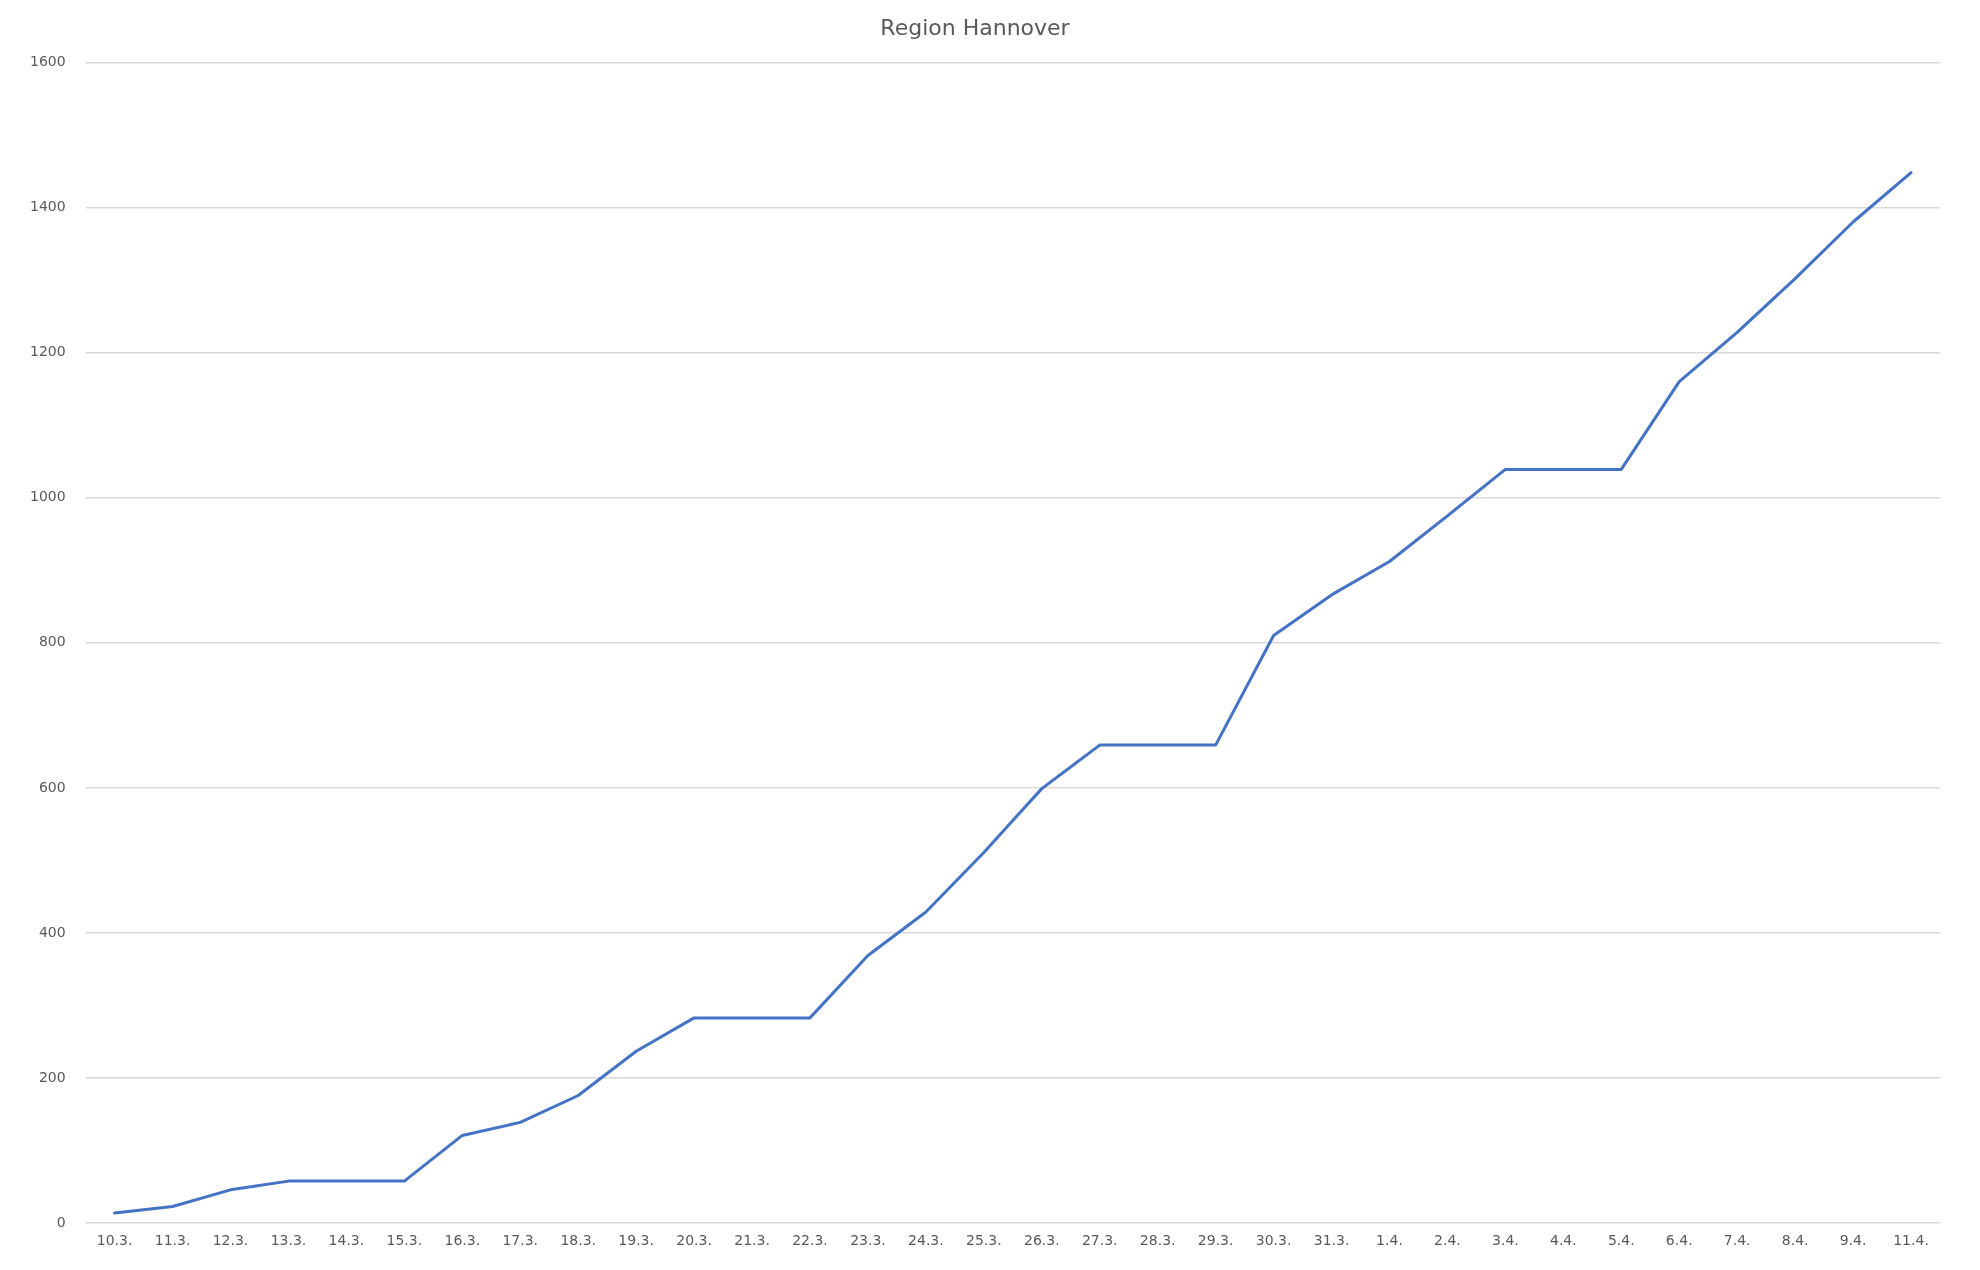  I want to click on y-tick-label: 600, so click(52, 786).